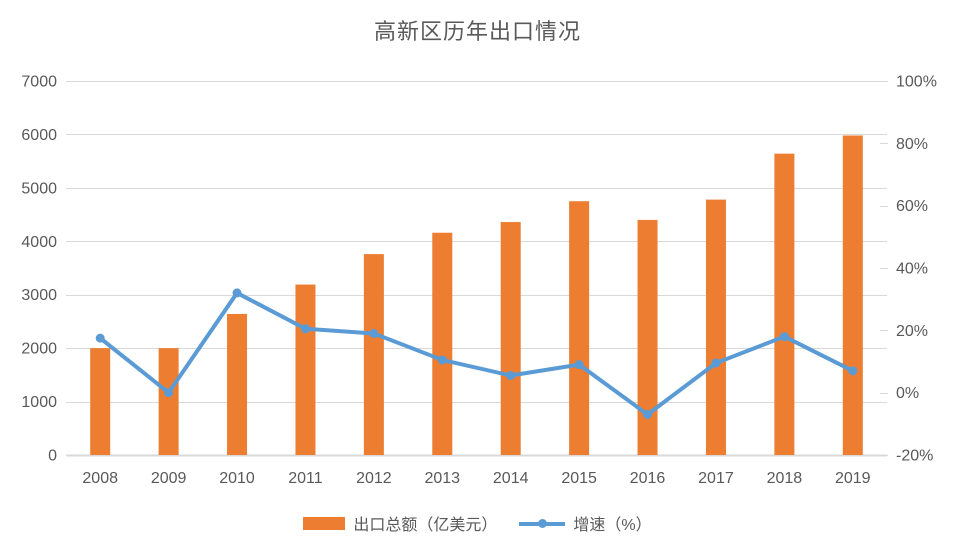 Image resolution: width=955 pixels, height=552 pixels. What do you see at coordinates (853, 478) in the screenshot?
I see `x-axis-label-2019: 2019` at bounding box center [853, 478].